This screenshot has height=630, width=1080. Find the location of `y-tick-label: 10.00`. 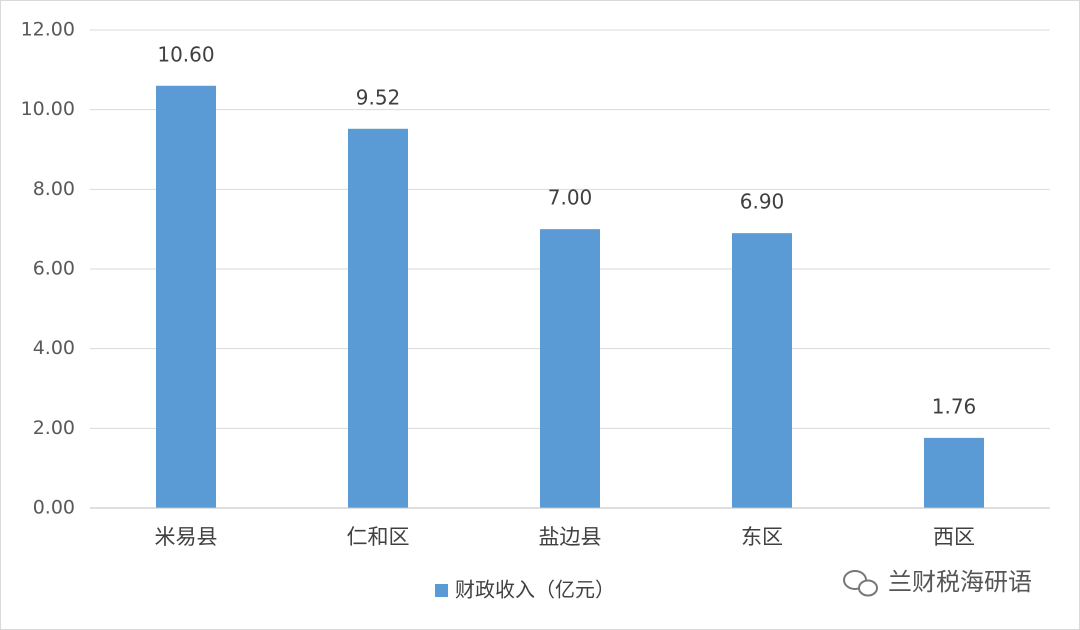

y-tick-label: 10.00 is located at coordinates (48, 109).